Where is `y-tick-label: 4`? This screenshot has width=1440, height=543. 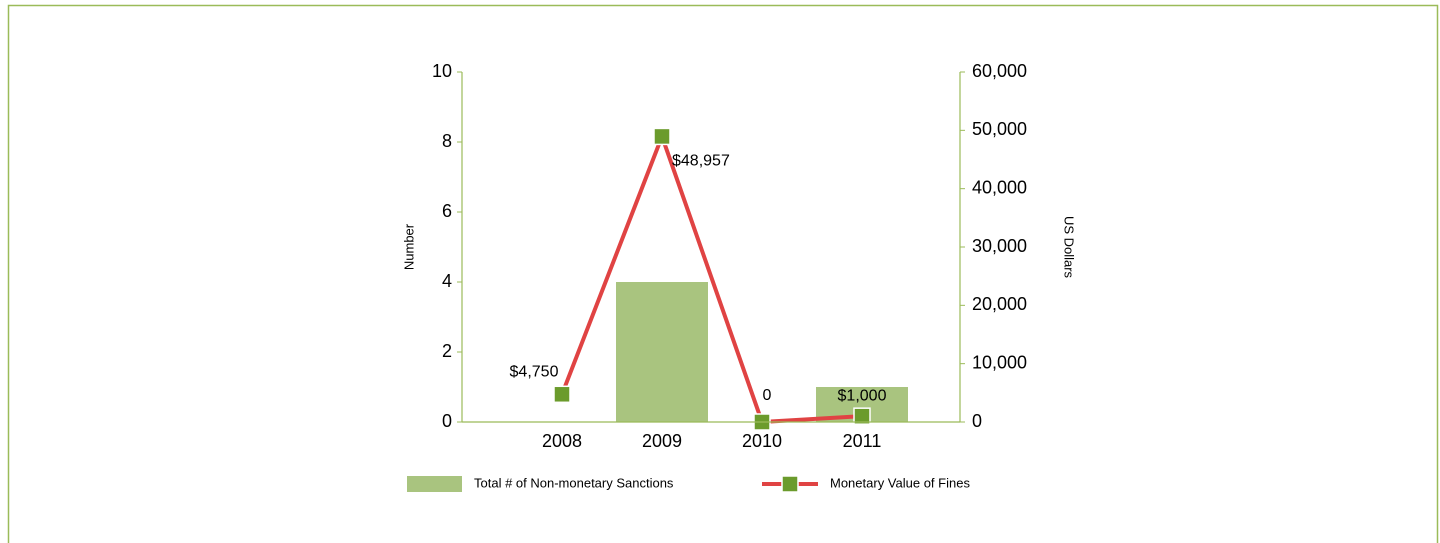
y-tick-label: 4 is located at coordinates (447, 281).